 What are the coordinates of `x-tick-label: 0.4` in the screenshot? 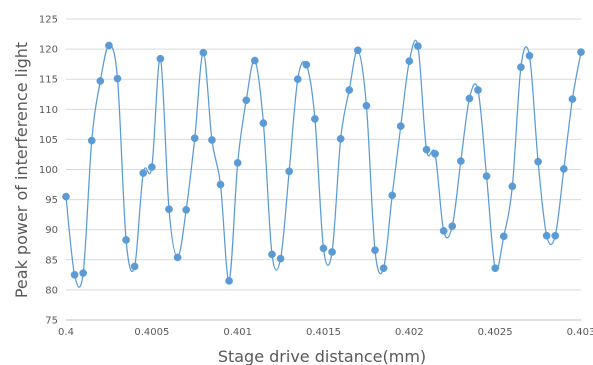 It's located at (66, 332).